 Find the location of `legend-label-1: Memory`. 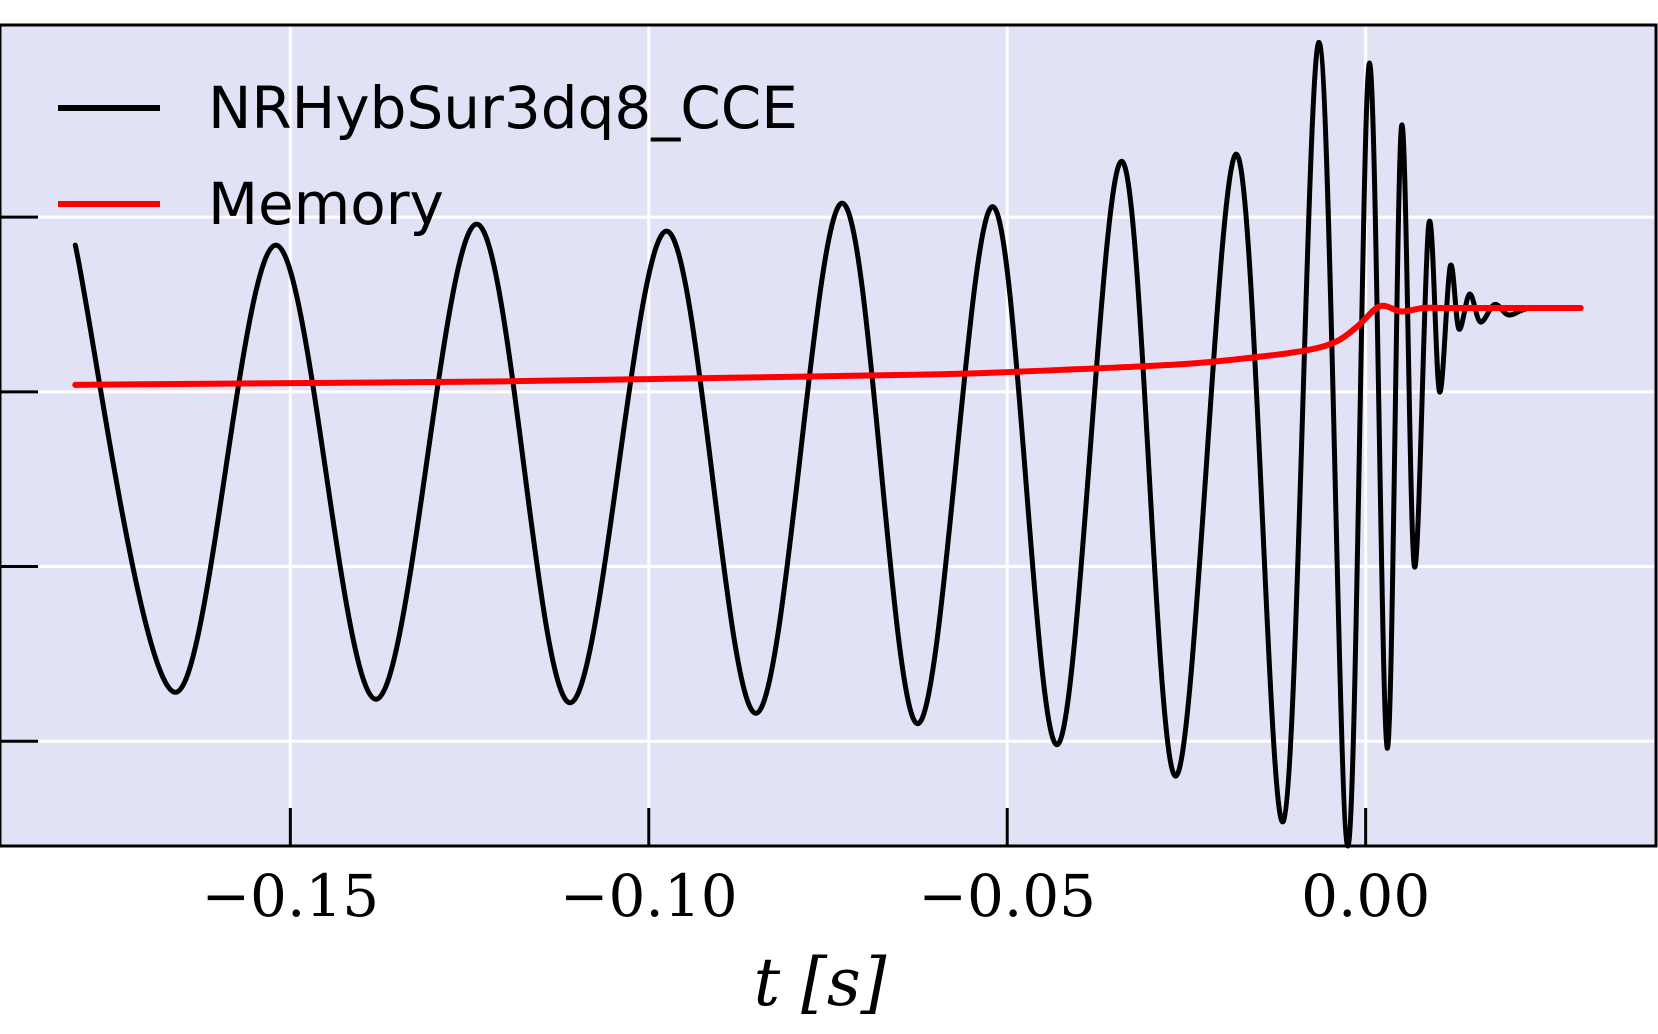

legend-label-1: Memory is located at coordinates (326, 204).